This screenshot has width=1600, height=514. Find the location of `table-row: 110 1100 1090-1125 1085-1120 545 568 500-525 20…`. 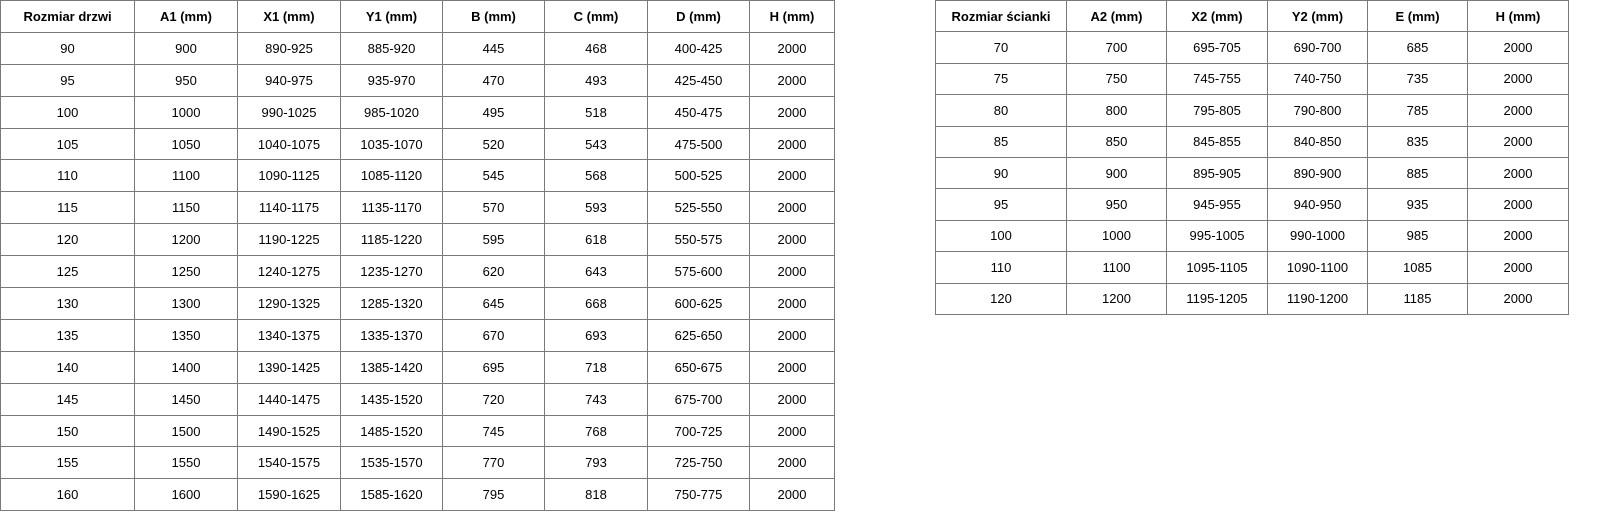

table-row: 110 1100 1090-1125 1085-1120 545 568 500-525 20… is located at coordinates (417, 176).